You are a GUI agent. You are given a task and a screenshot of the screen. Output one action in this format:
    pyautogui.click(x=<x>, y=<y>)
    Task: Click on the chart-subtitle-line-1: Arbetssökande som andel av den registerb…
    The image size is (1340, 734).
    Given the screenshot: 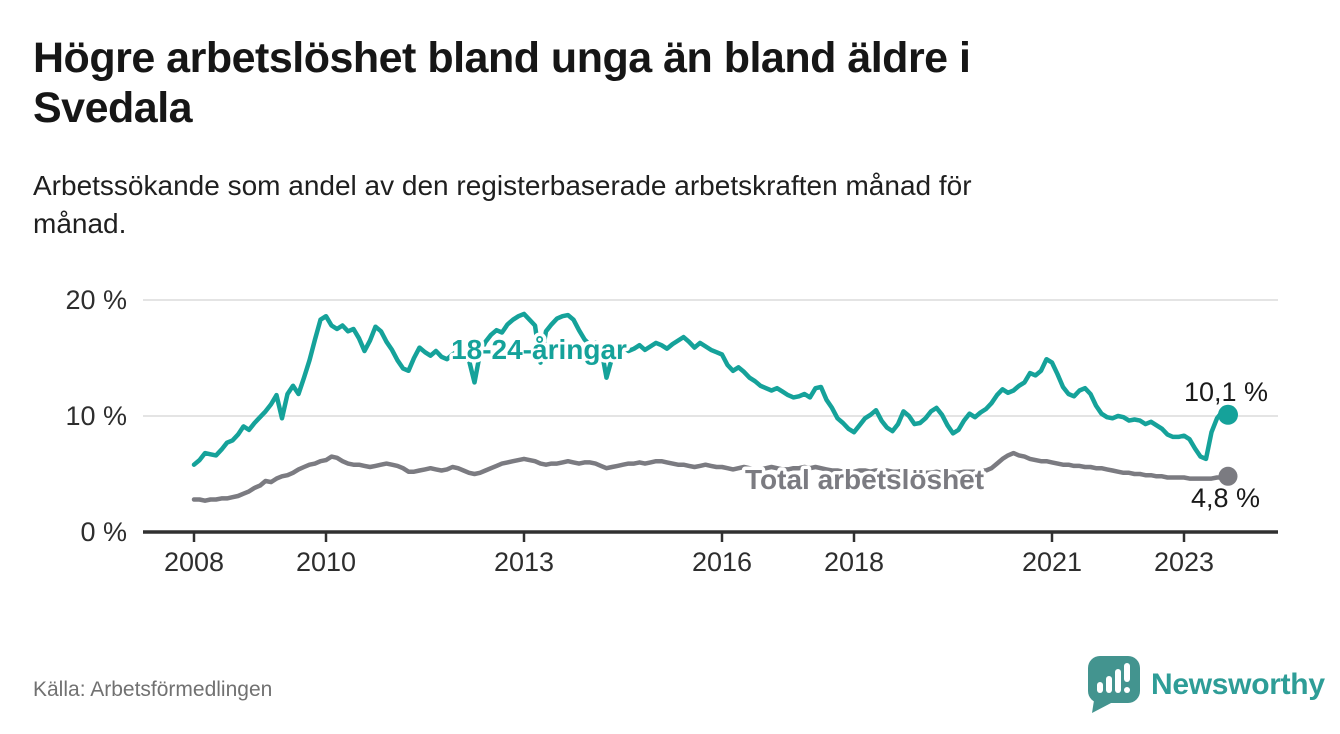 What is the action you would take?
    pyautogui.click(x=502, y=185)
    